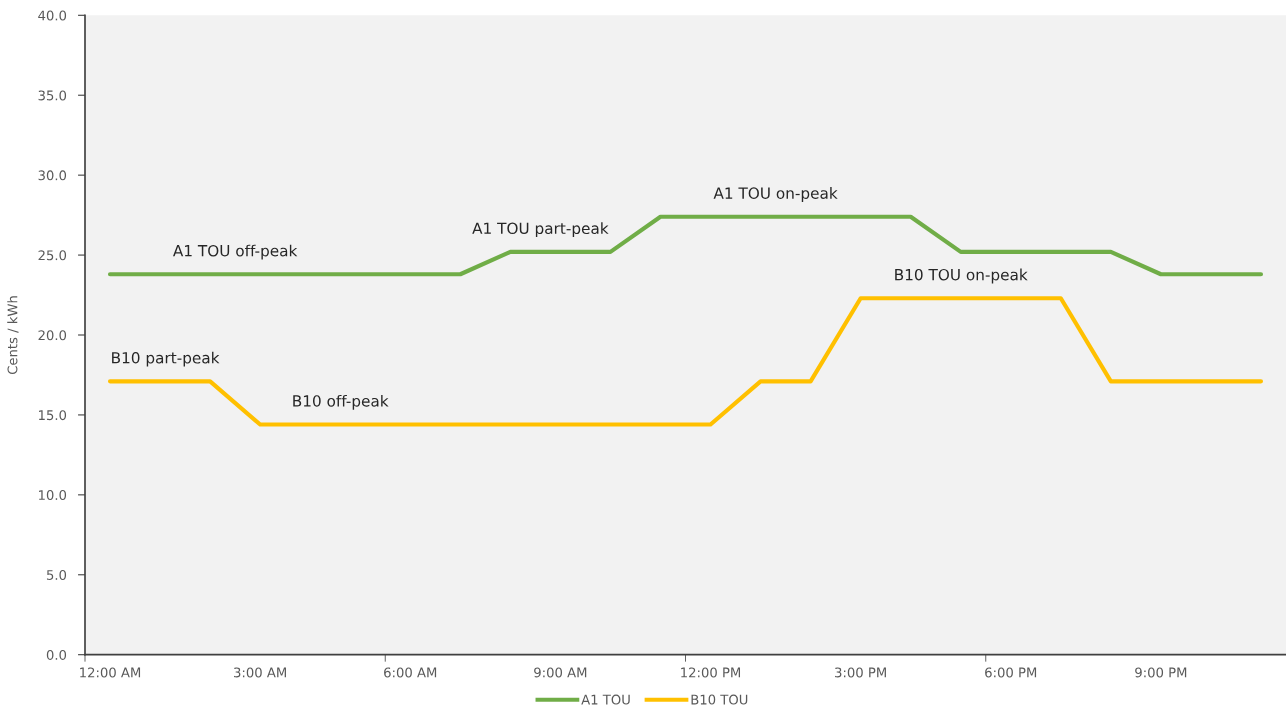 This screenshot has height=719, width=1286. Describe the element at coordinates (260, 672) in the screenshot. I see `x-tick-label: 3:00 AM` at that location.